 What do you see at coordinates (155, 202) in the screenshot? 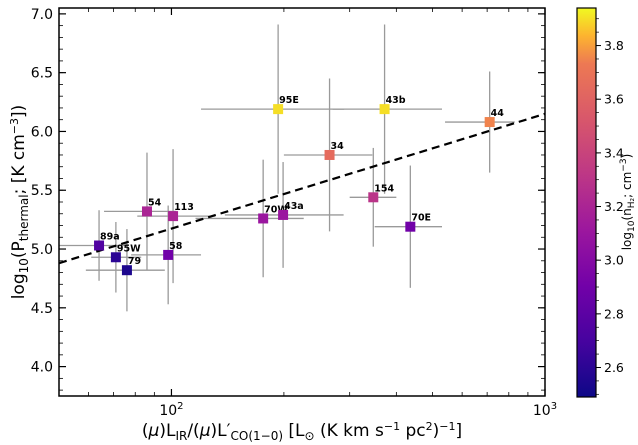
I see `point-label-54: 54` at bounding box center [155, 202].